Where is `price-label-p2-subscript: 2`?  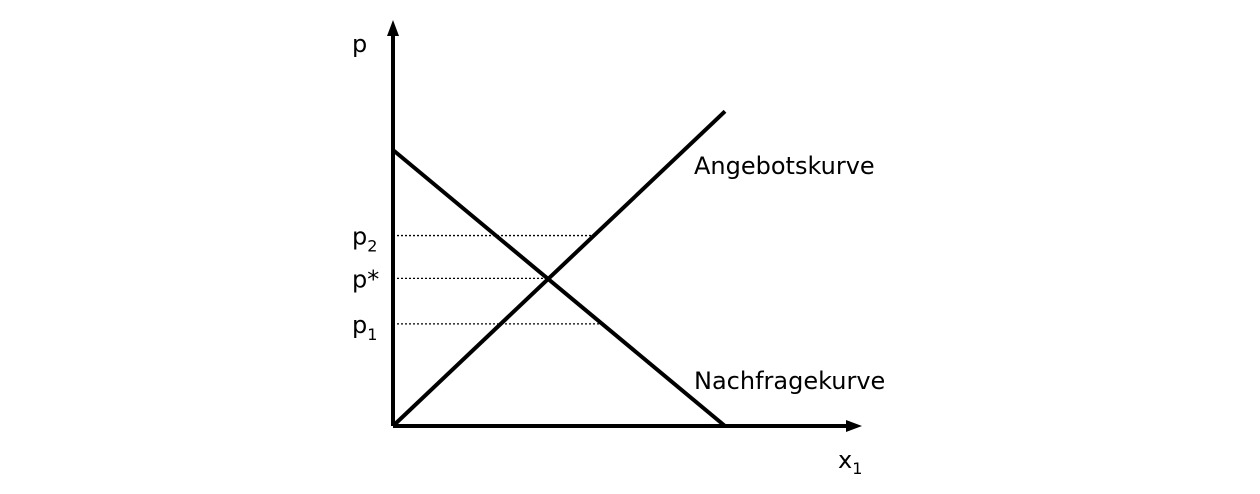
price-label-p2-subscript: 2 is located at coordinates (372, 246).